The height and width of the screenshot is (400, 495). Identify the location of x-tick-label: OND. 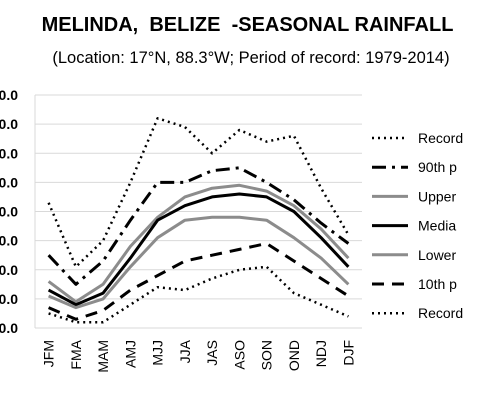
(294, 355).